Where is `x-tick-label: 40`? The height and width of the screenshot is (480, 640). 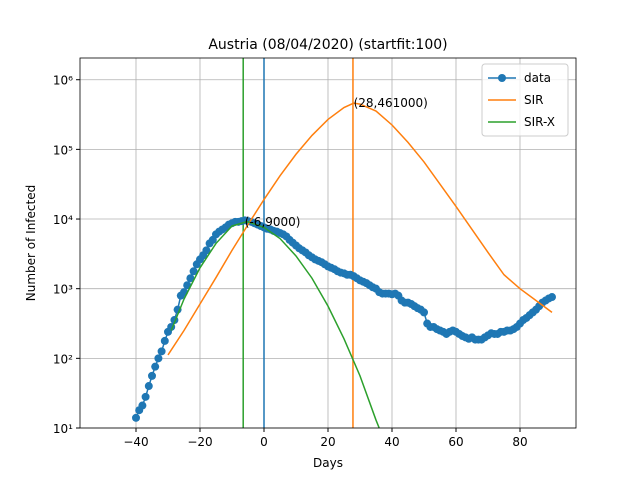
x-tick-label: 40 is located at coordinates (391, 442).